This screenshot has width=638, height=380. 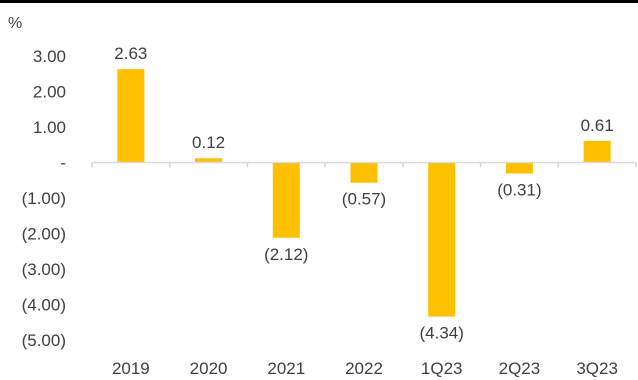 What do you see at coordinates (49, 92) in the screenshot?
I see `y-tick-label: 2.00` at bounding box center [49, 92].